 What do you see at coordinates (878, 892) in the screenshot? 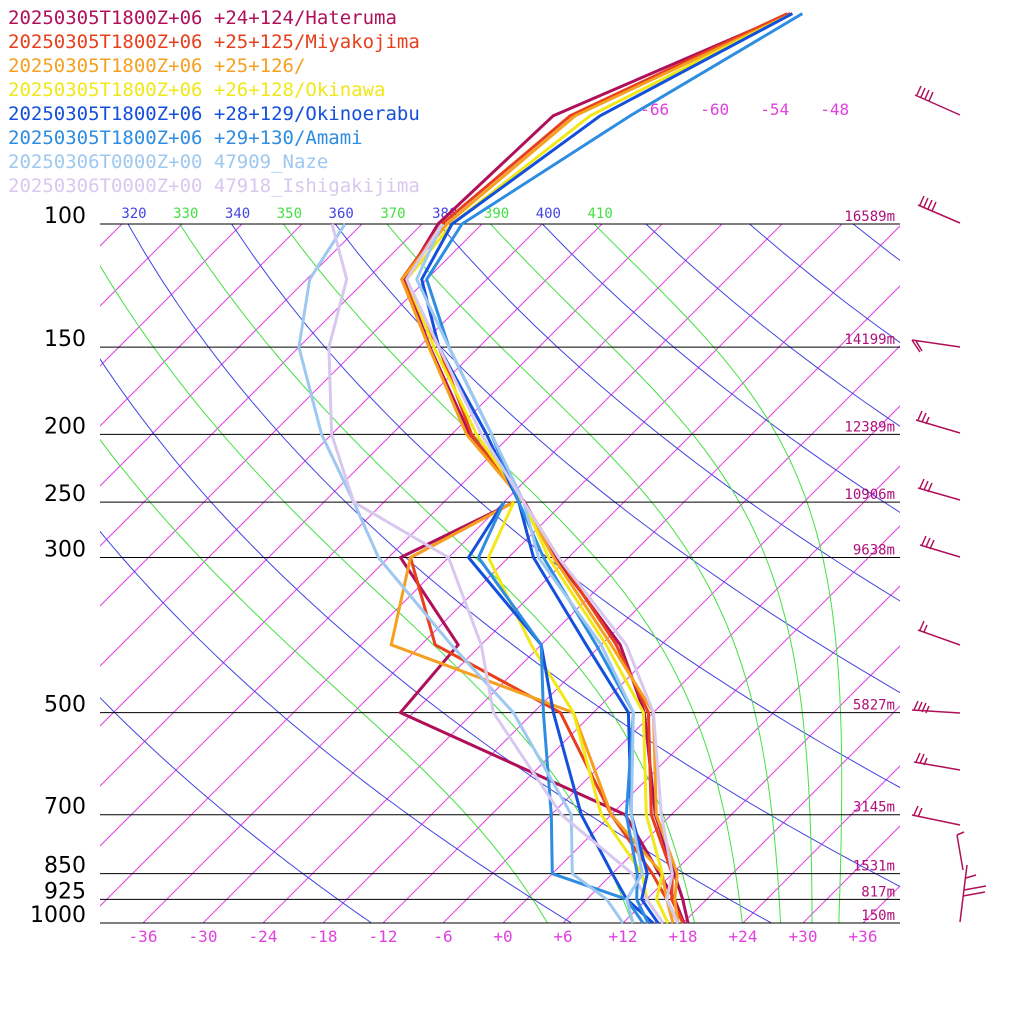
I see `height-label: 817m` at bounding box center [878, 892].